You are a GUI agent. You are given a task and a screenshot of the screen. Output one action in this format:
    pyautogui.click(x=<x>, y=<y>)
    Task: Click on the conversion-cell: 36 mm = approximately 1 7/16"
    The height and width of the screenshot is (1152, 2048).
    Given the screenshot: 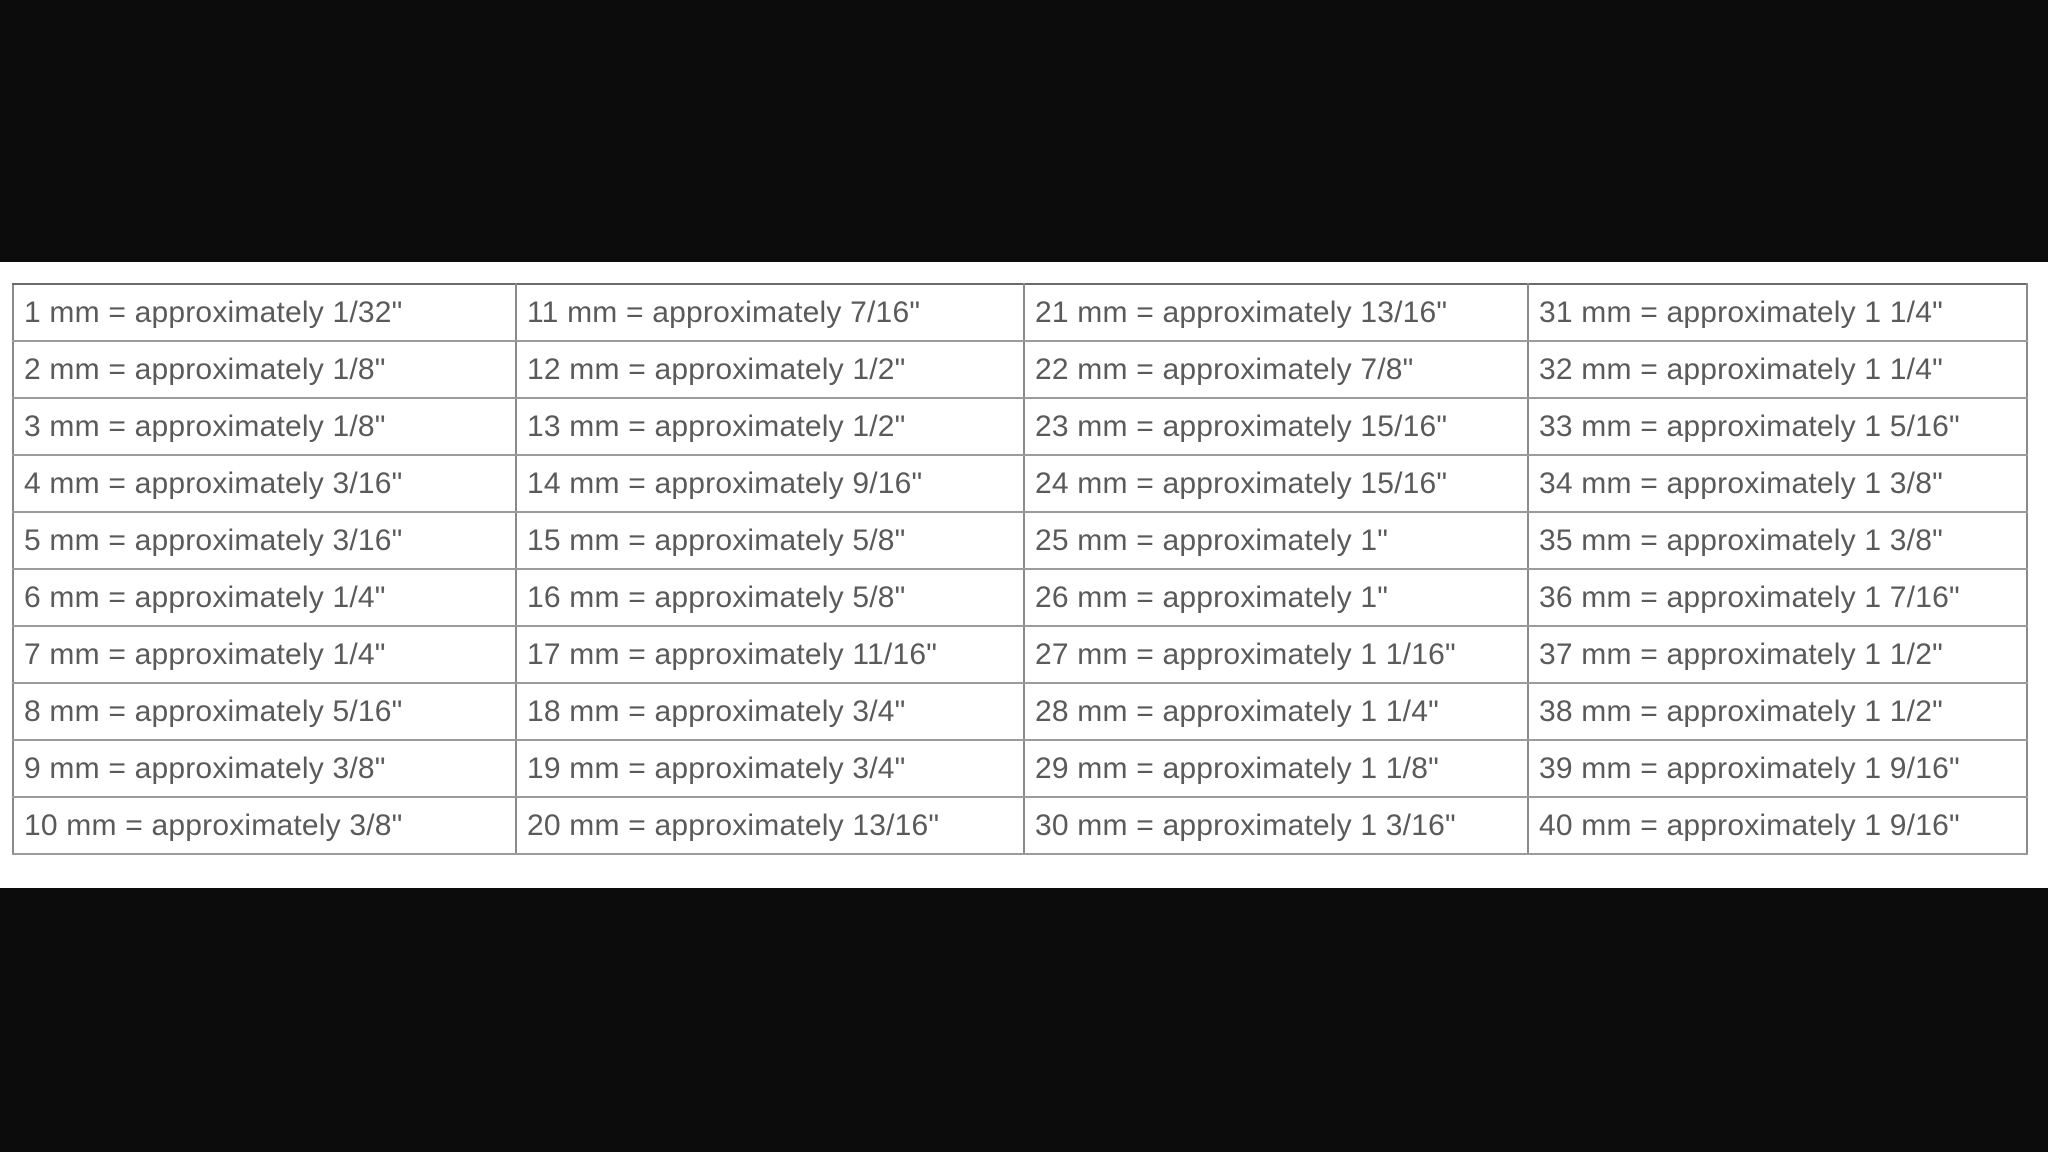 What is the action you would take?
    pyautogui.click(x=1777, y=597)
    